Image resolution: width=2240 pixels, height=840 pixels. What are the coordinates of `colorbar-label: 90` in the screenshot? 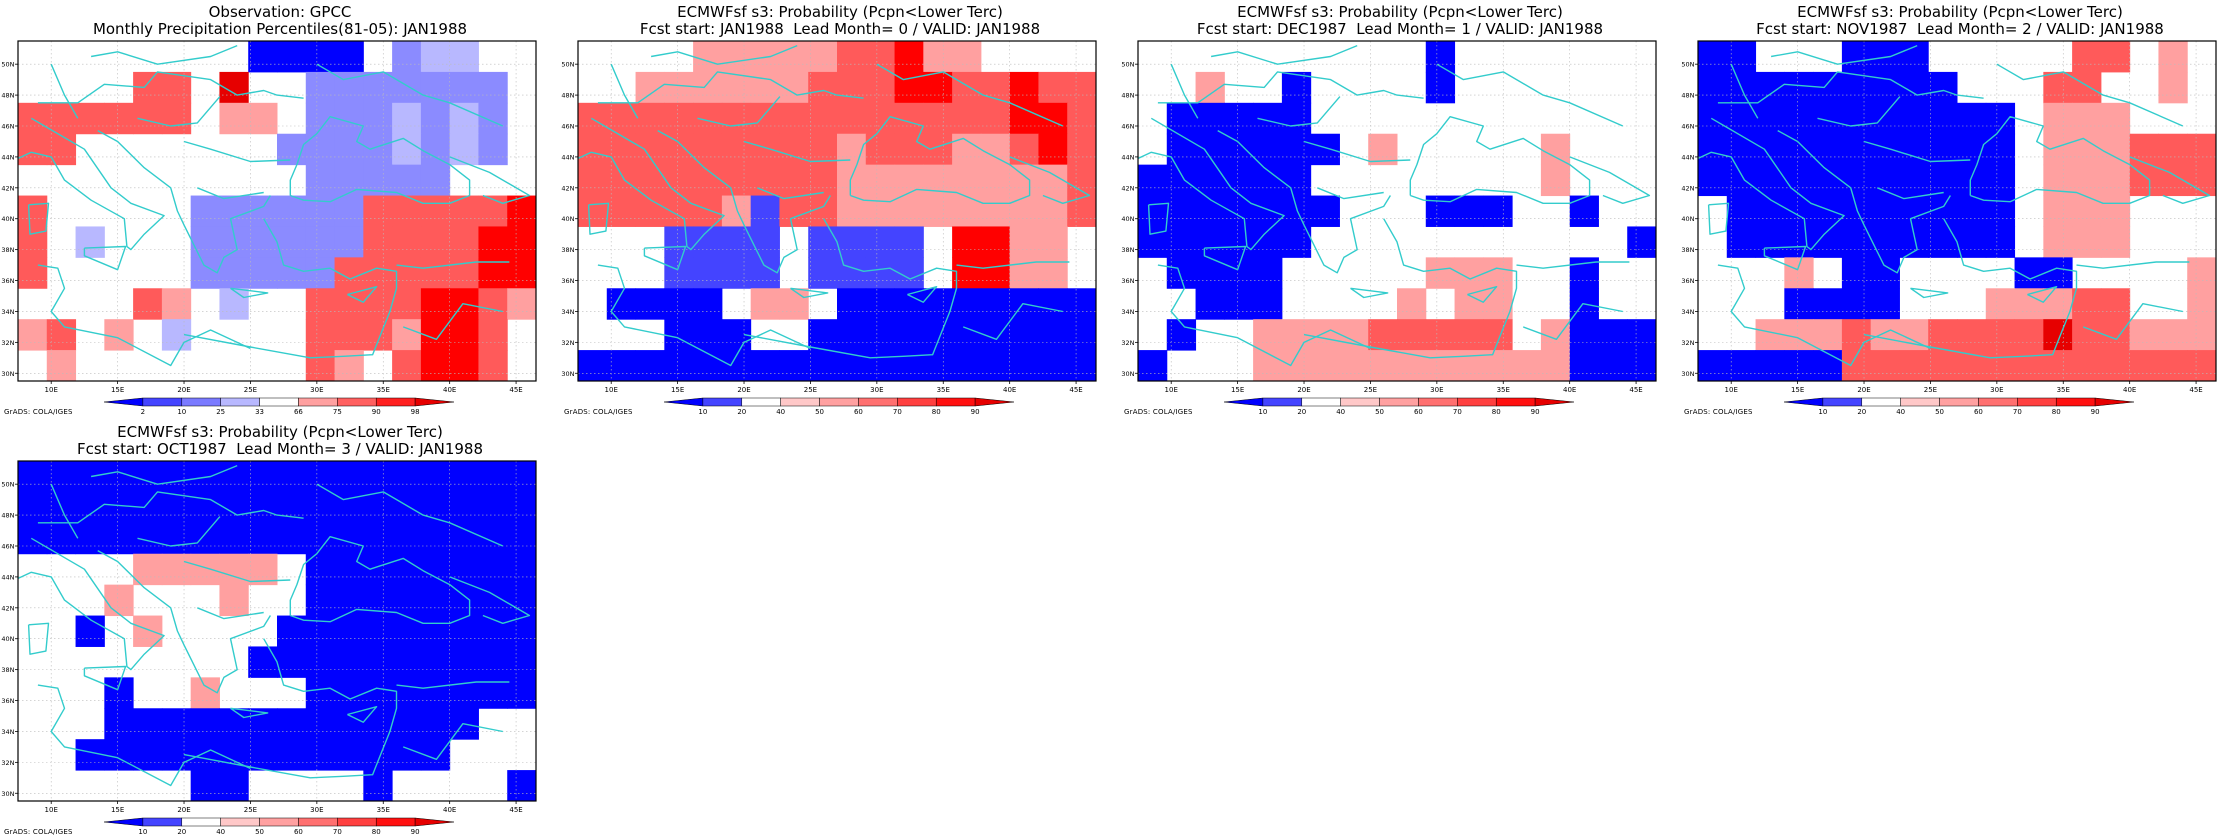 It's located at (1535, 412).